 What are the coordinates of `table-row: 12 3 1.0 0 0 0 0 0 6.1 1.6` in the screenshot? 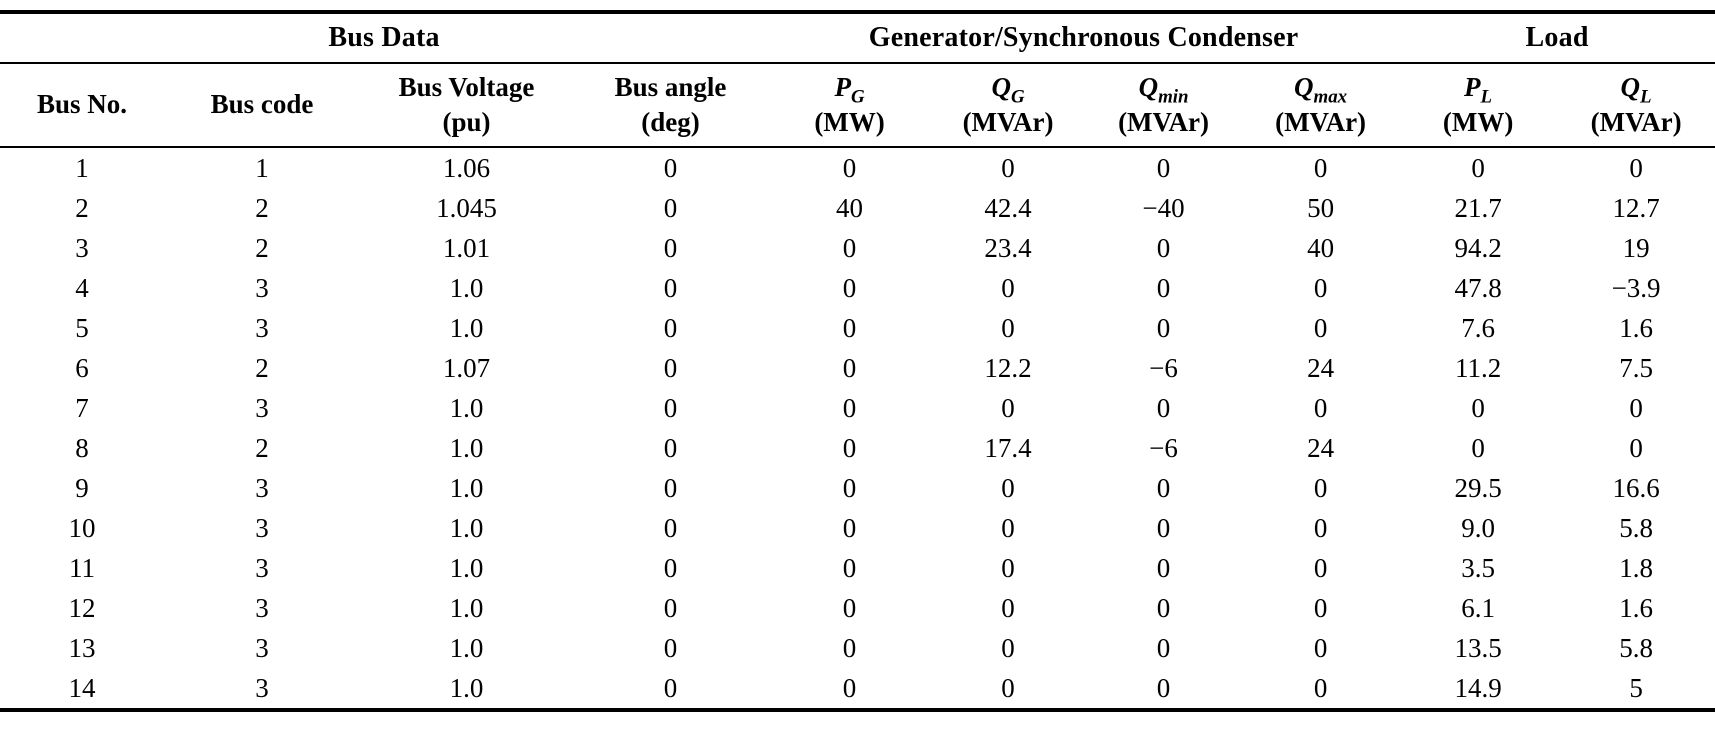 It's located at (857, 608).